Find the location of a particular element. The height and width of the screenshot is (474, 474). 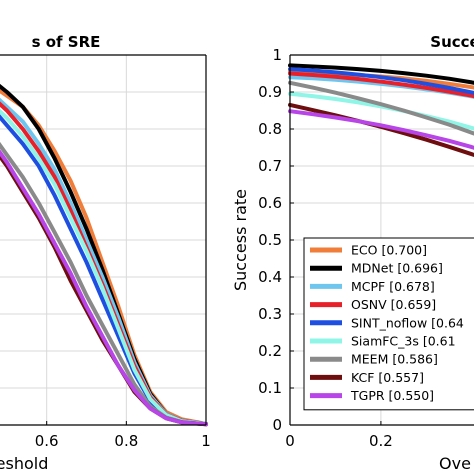

right-y-tick-label: 0.6 is located at coordinates (270, 203).